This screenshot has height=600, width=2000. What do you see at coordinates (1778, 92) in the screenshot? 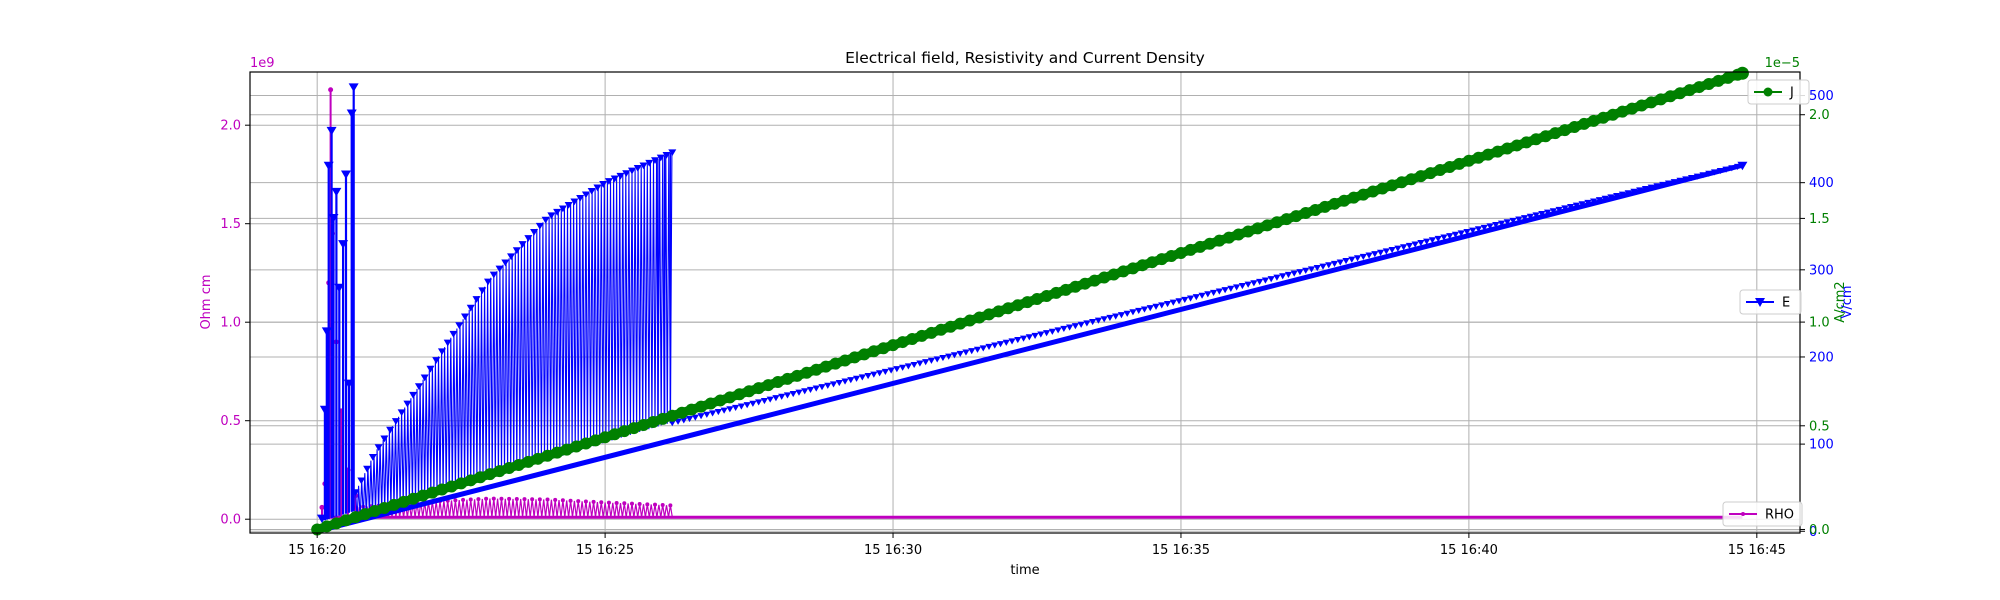
I see `legend-j: J` at bounding box center [1778, 92].